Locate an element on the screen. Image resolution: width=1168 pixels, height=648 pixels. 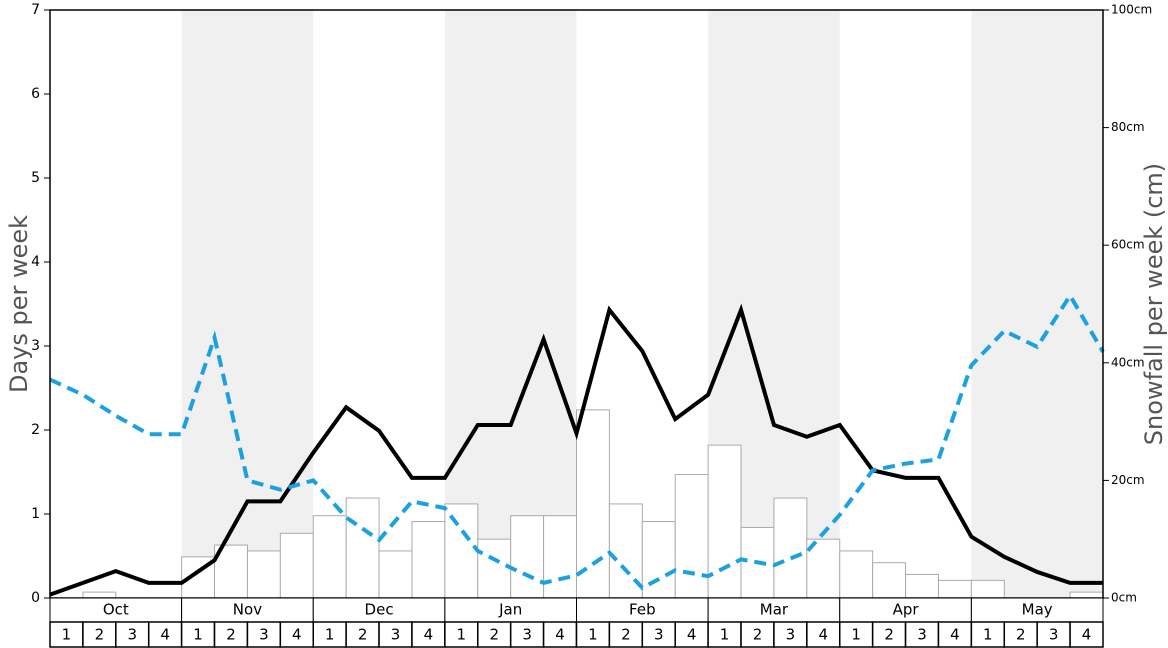
y-tick-label: 1 is located at coordinates (35, 514).